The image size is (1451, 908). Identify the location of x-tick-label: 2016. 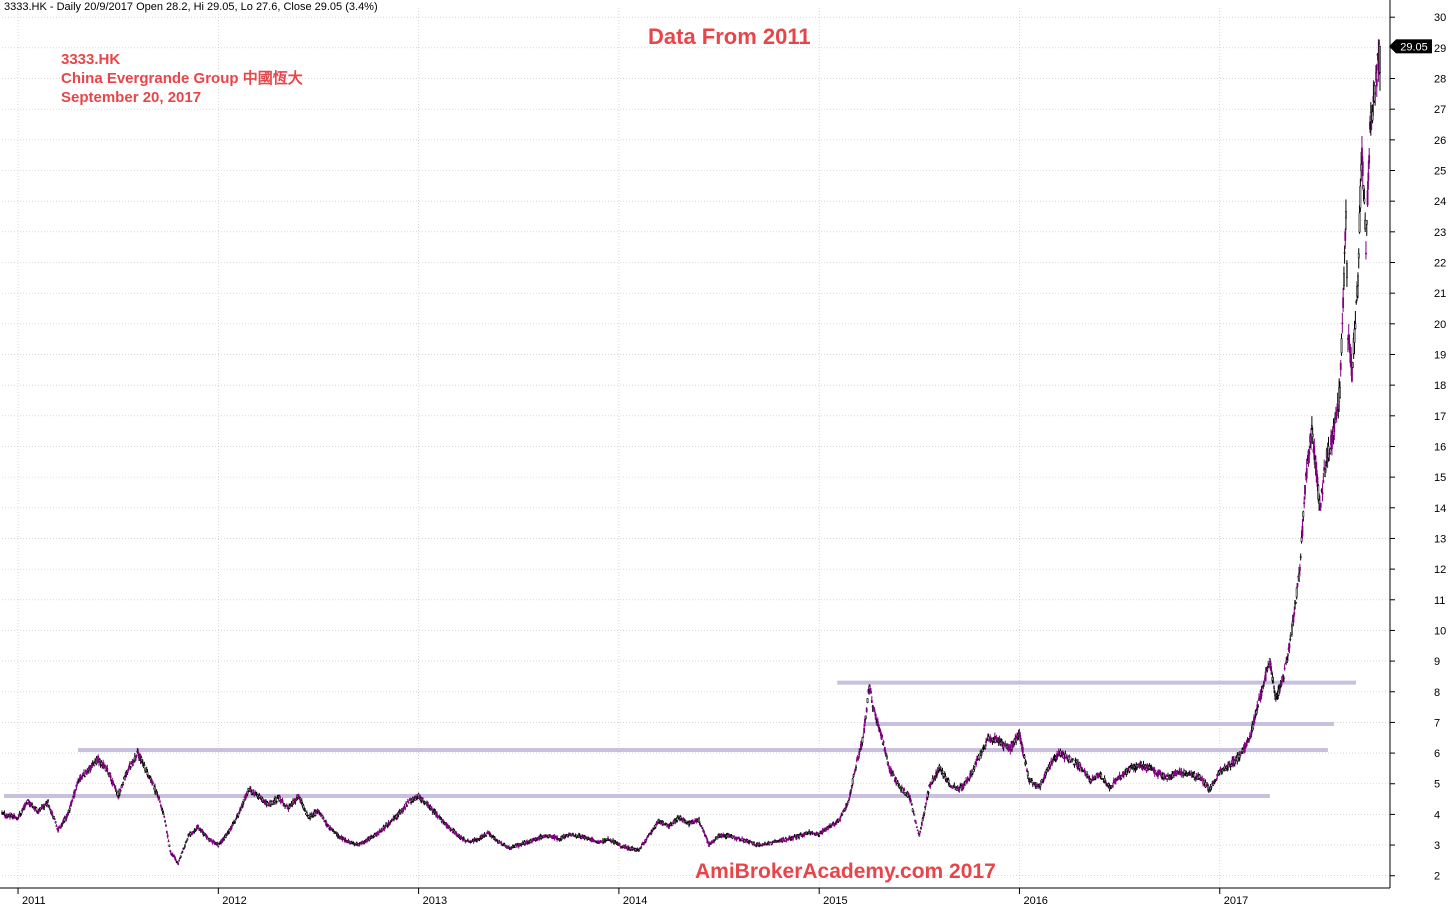
(1035, 901).